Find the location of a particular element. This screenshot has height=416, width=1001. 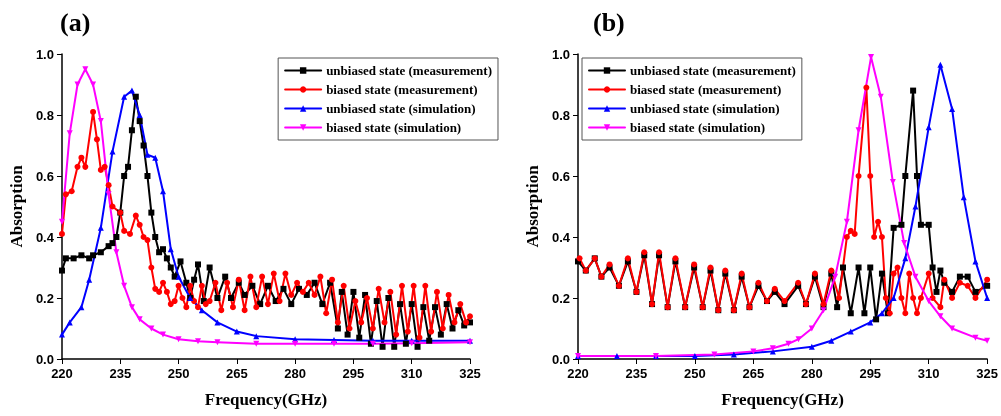

chart-title: (b) is located at coordinates (609, 22).